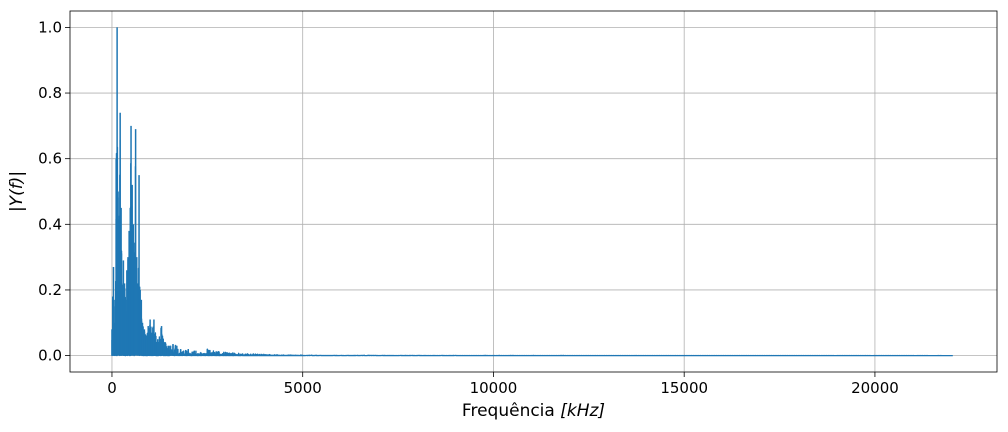 The image size is (1008, 432). What do you see at coordinates (50, 224) in the screenshot?
I see `y-tick-label: 0.4` at bounding box center [50, 224].